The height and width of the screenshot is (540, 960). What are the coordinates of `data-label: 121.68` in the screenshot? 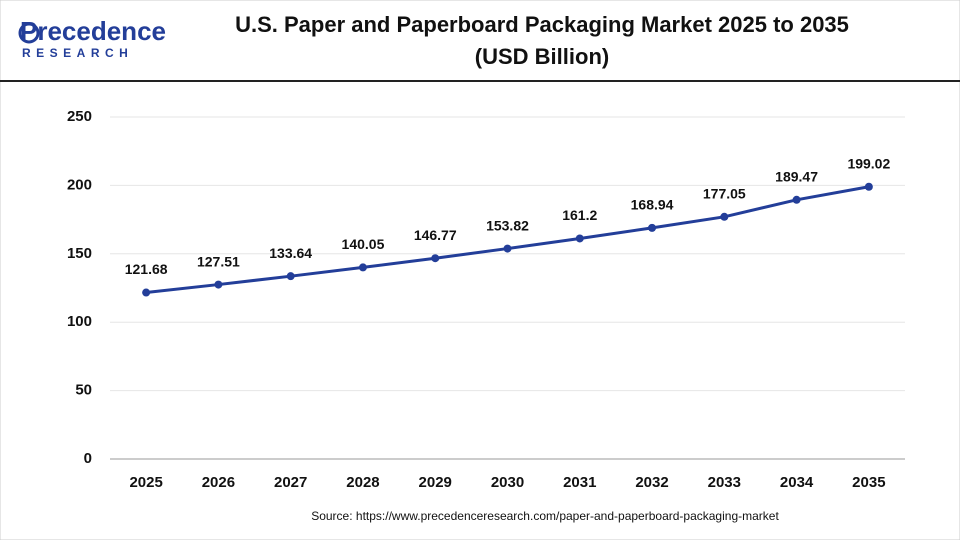 It's located at (146, 269).